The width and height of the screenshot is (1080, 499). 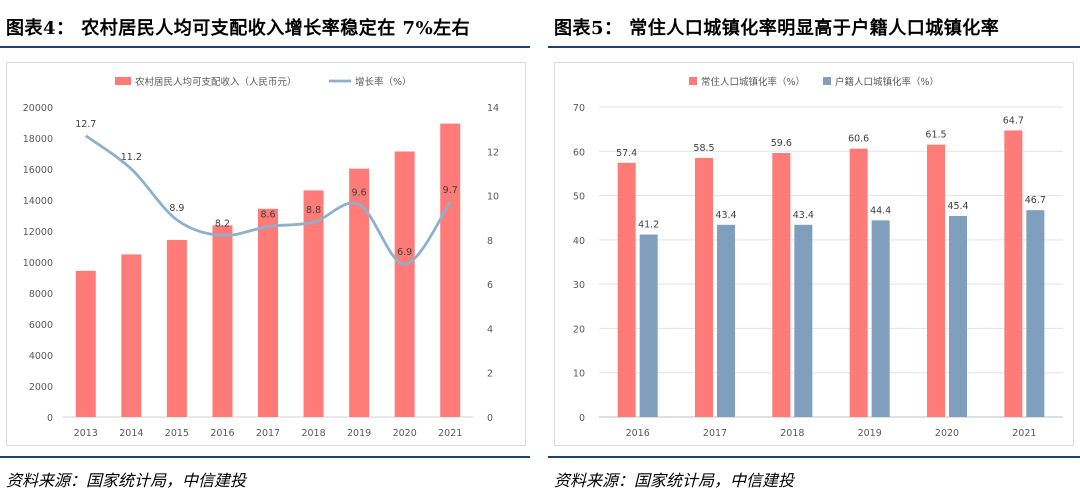 I want to click on legend-label-growth: 增长率（%）, so click(x=383, y=82).